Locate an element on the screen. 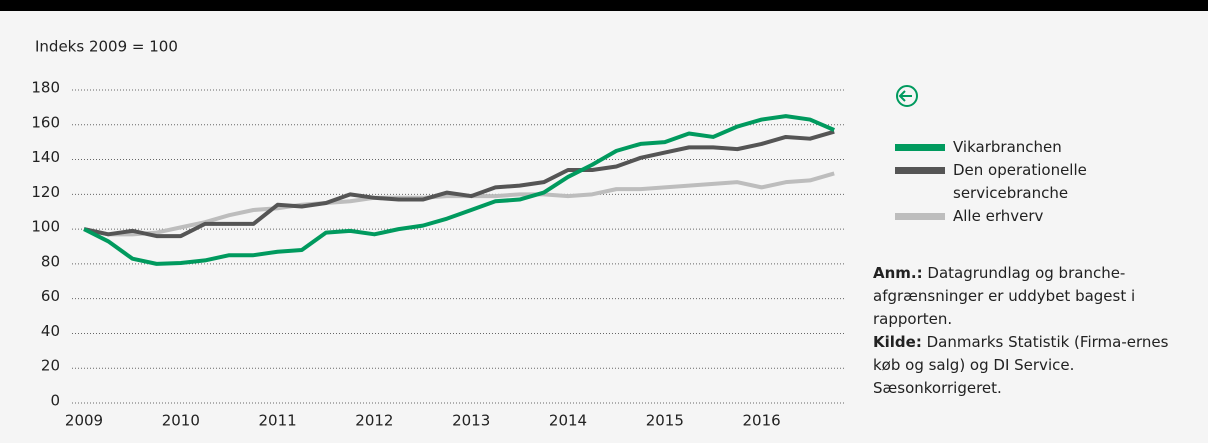 The width and height of the screenshot is (1208, 443). top-bar is located at coordinates (604, 5).